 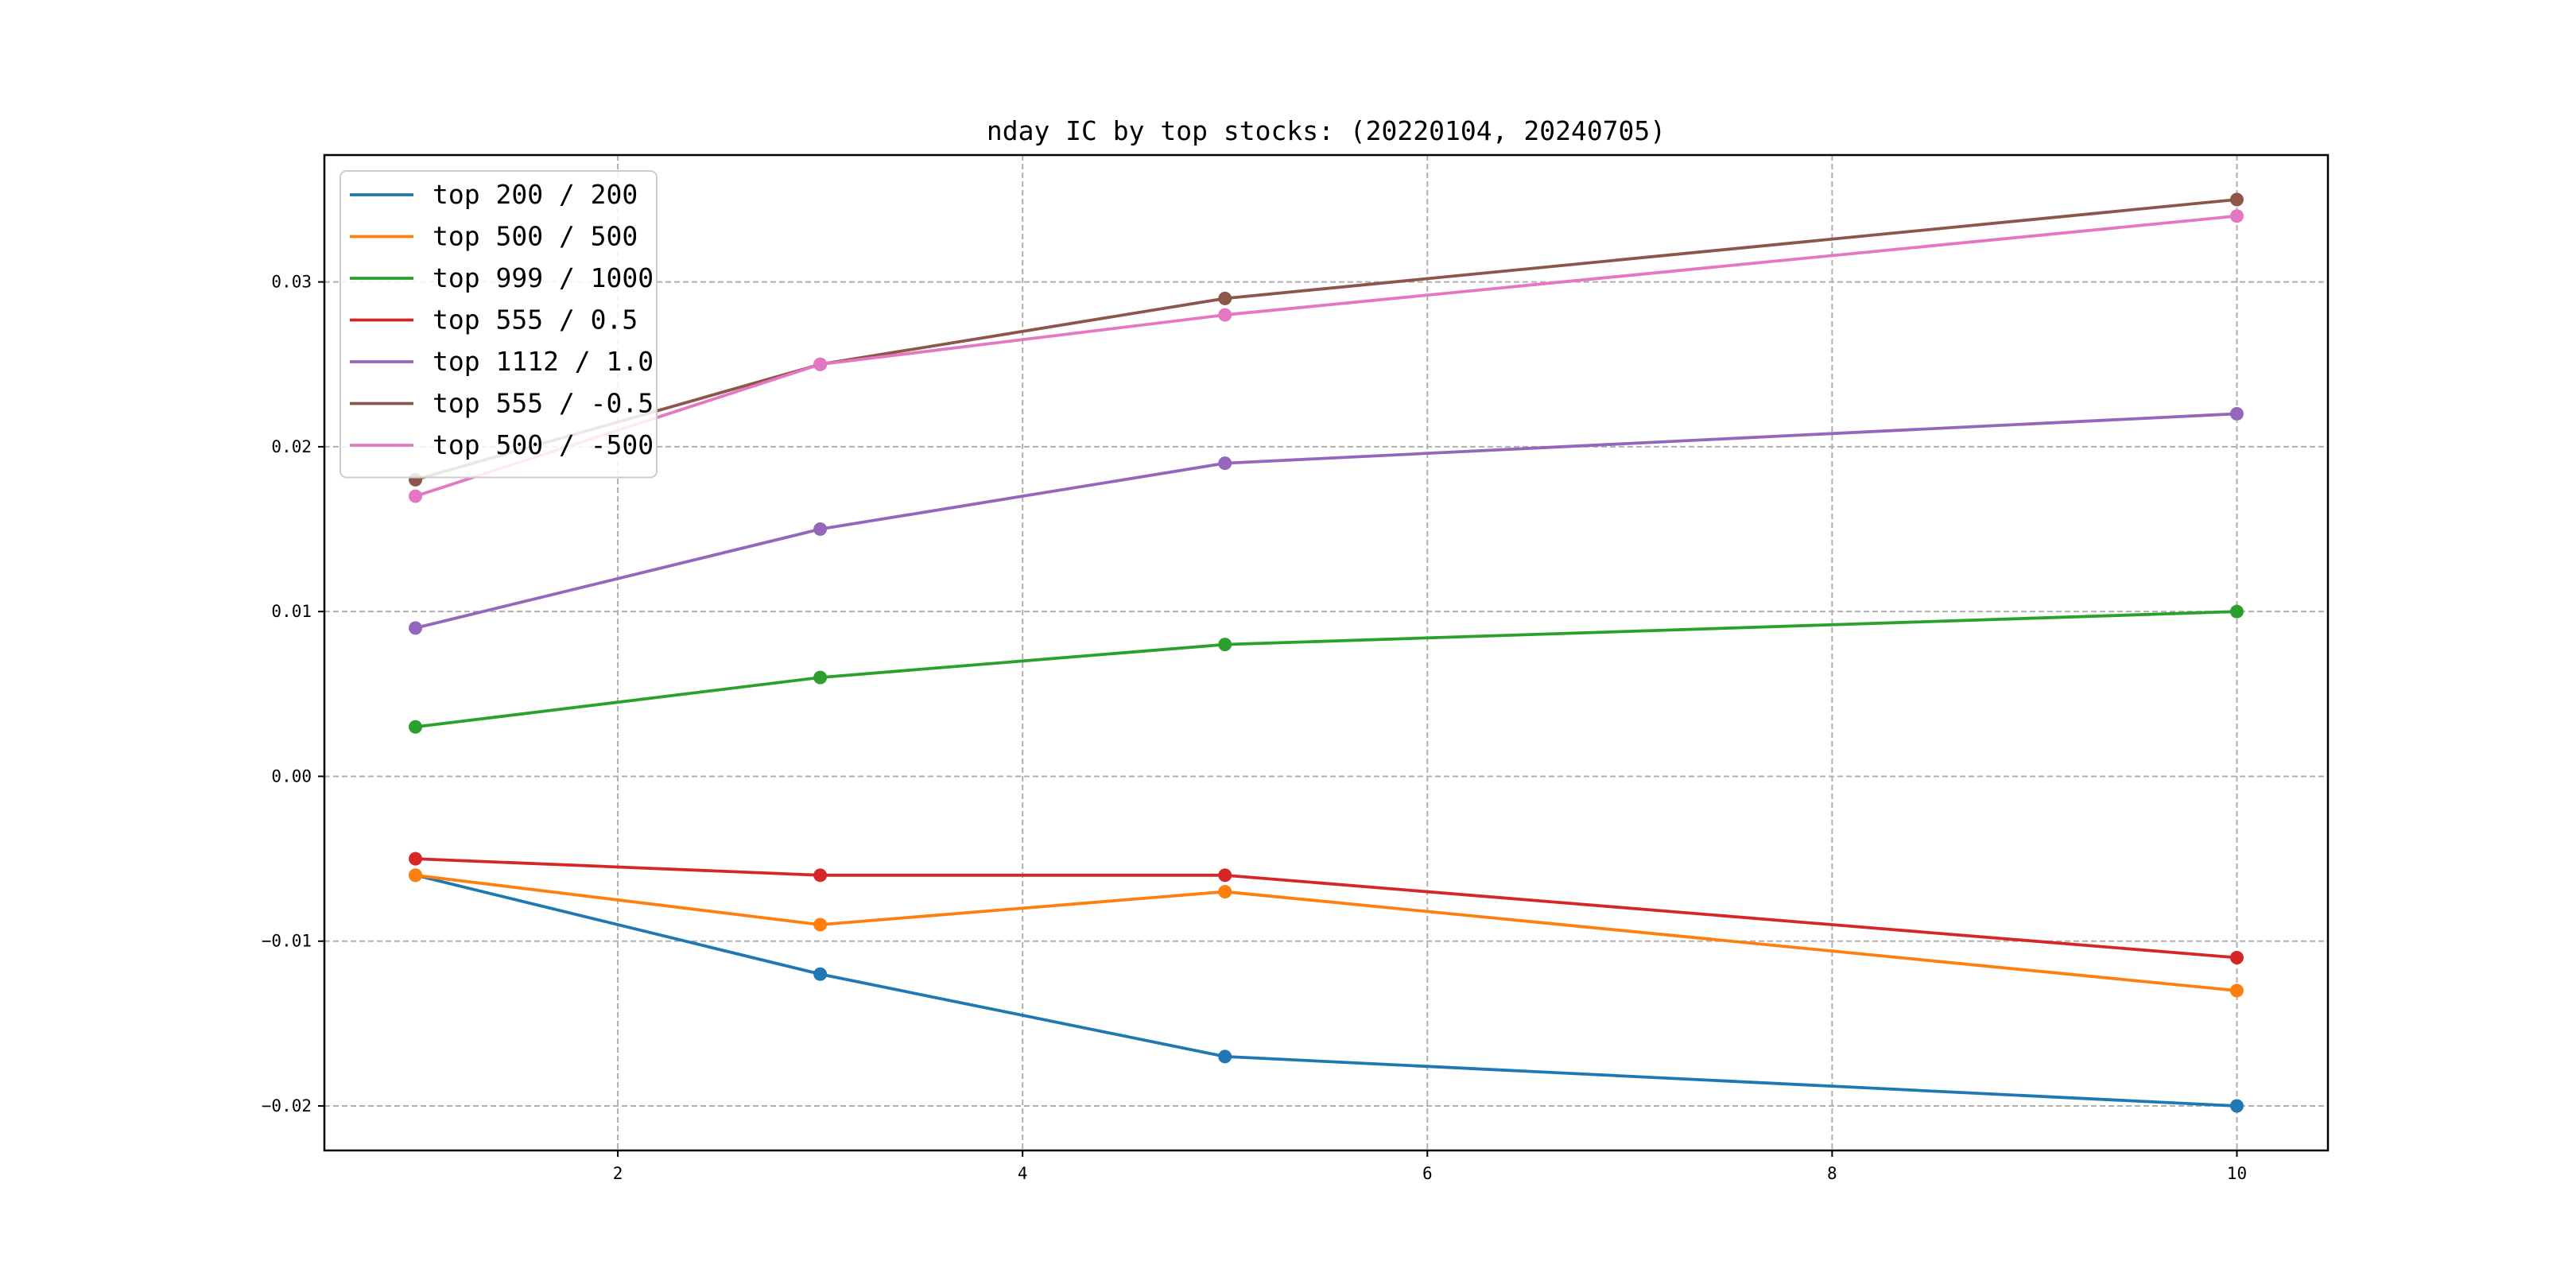 I want to click on x-tick-label: 2, so click(x=618, y=1173).